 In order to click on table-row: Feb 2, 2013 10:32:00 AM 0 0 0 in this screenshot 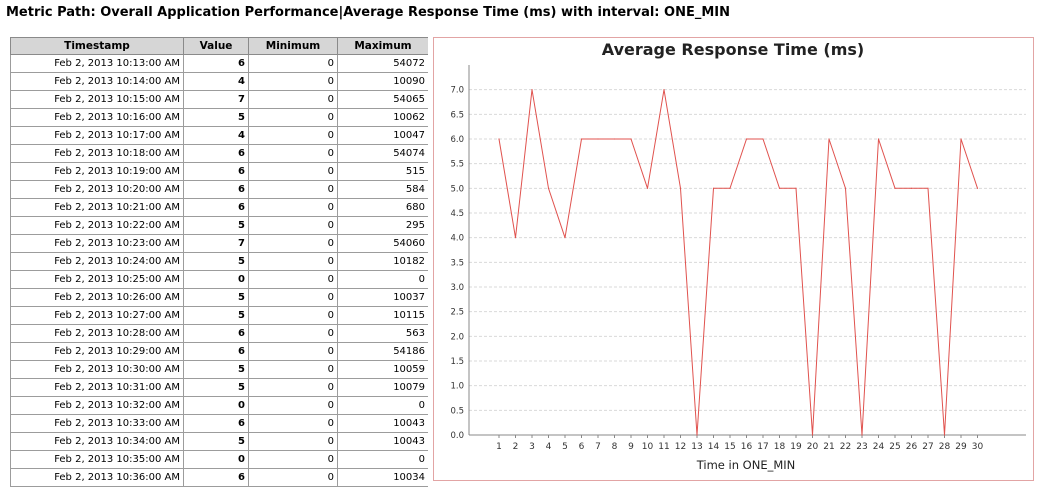, I will do `click(219, 405)`.